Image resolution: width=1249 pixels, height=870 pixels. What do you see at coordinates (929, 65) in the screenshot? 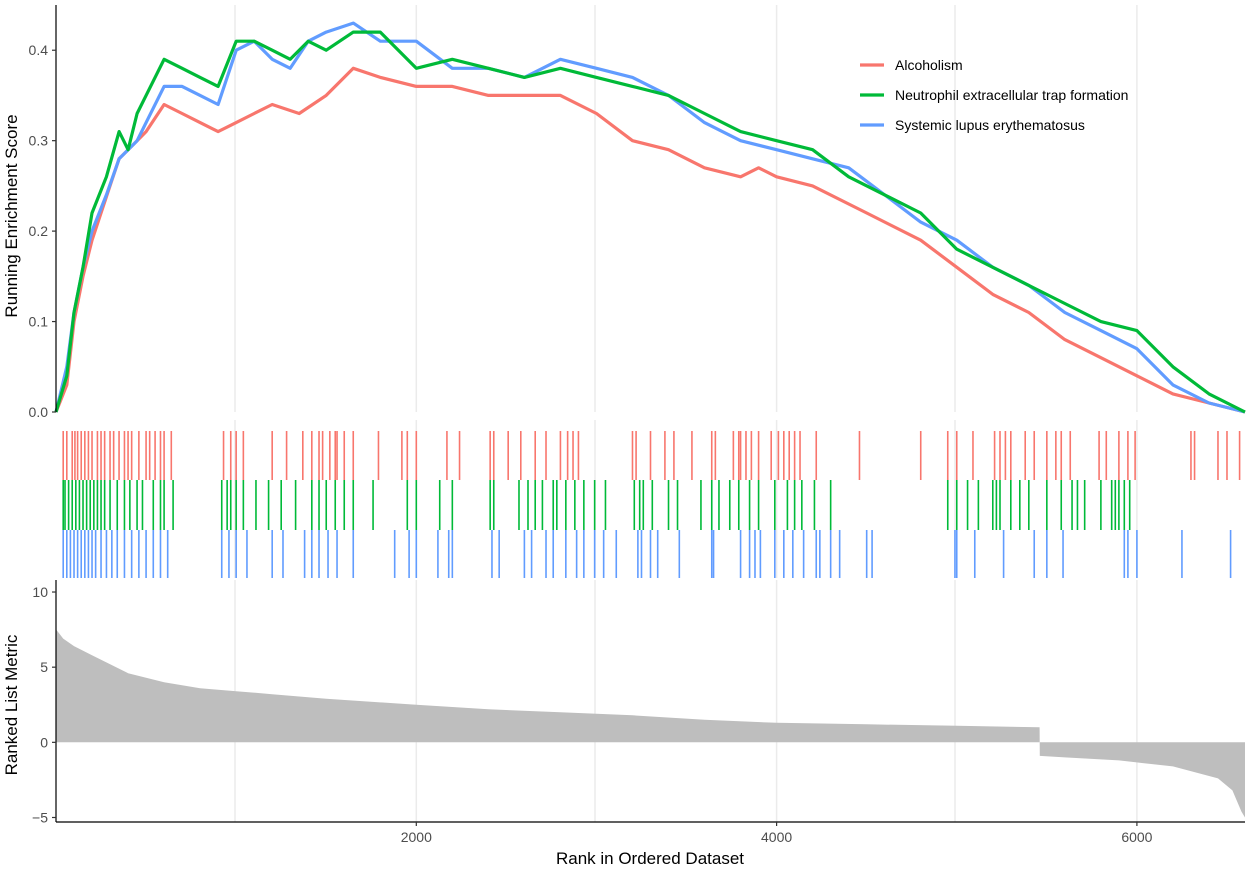
I see `legend-label-alcoholism: Alcoholism` at bounding box center [929, 65].